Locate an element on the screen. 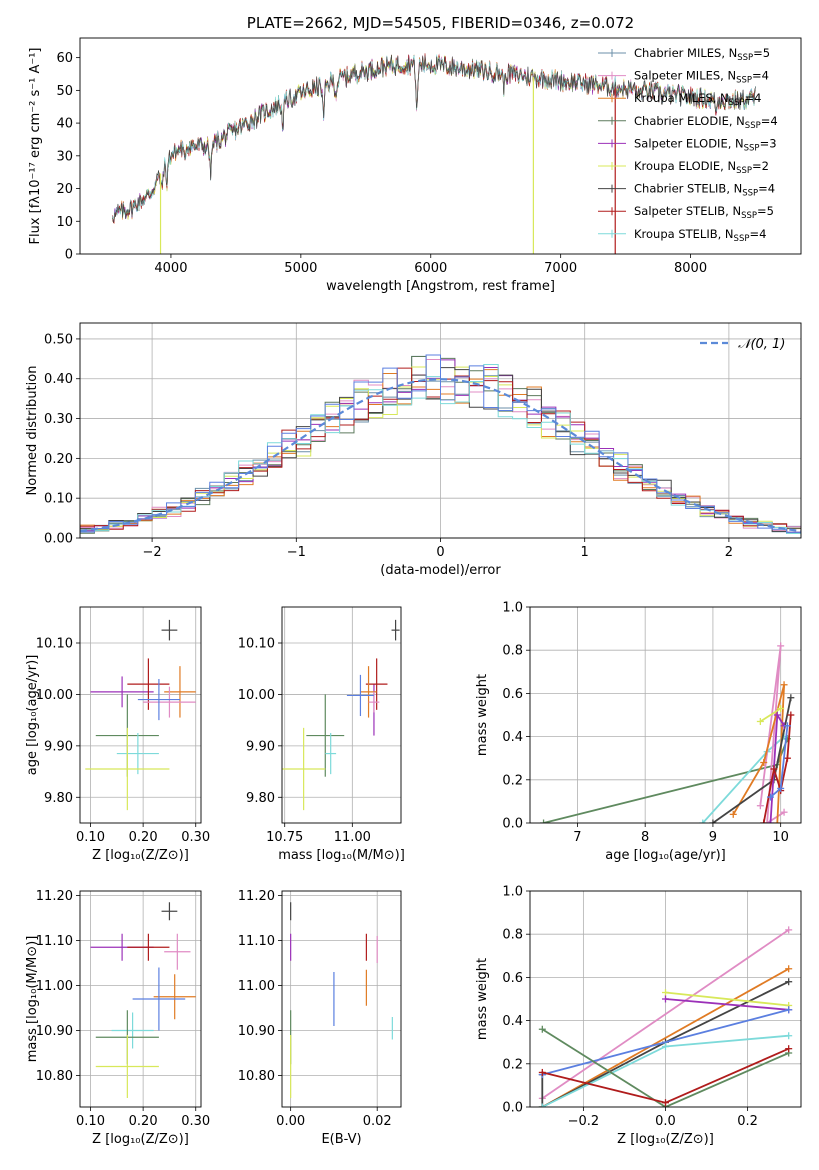 The image size is (819, 1170). mass-vs-EBV-x-axis-label: E(B-V) is located at coordinates (341, 1139).